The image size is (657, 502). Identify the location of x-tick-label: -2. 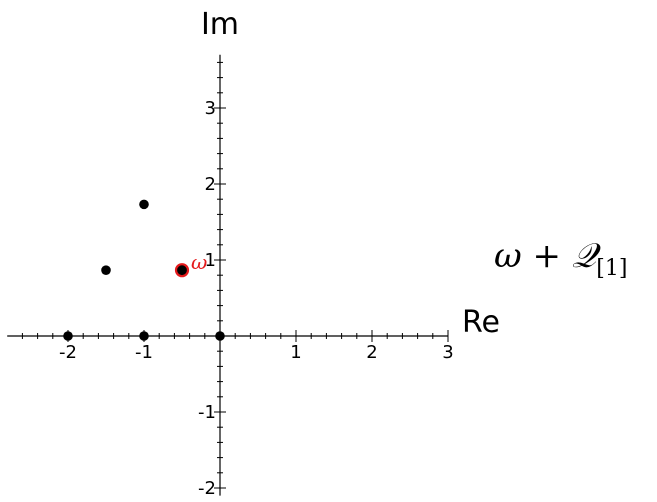
(68, 352).